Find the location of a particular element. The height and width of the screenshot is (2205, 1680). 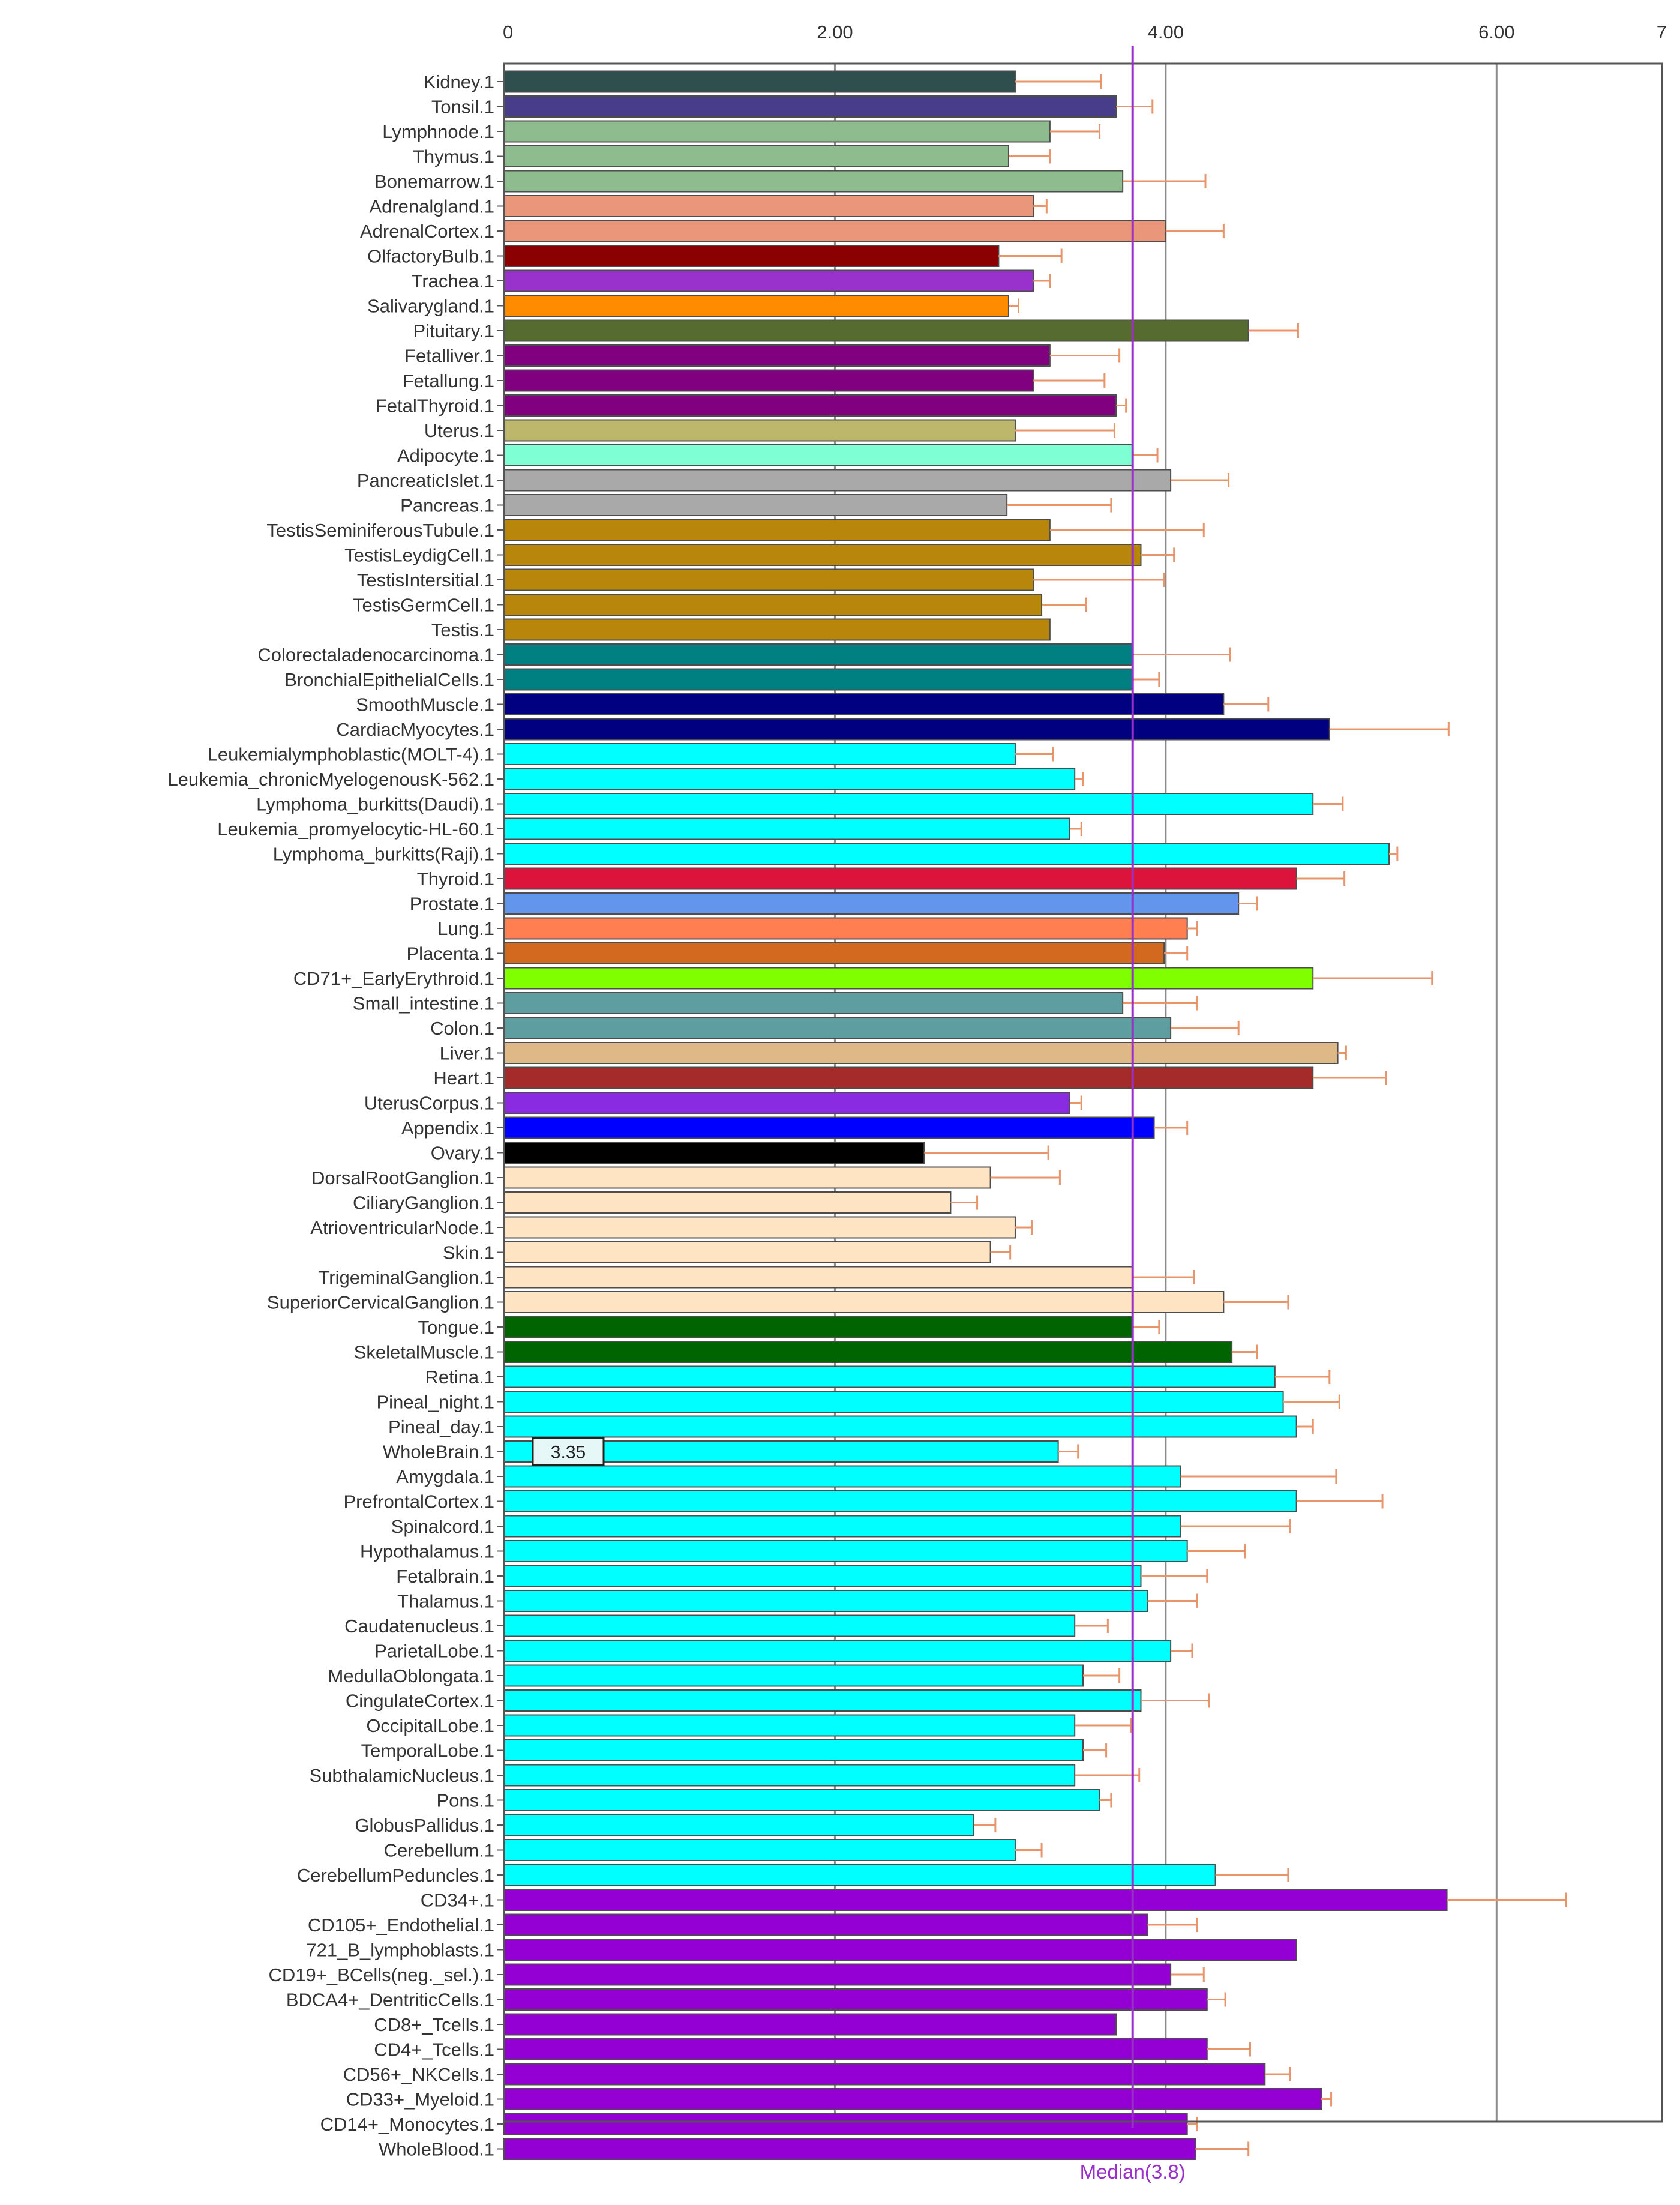

category-label: CD8+_Tcells.1 is located at coordinates (434, 2025).